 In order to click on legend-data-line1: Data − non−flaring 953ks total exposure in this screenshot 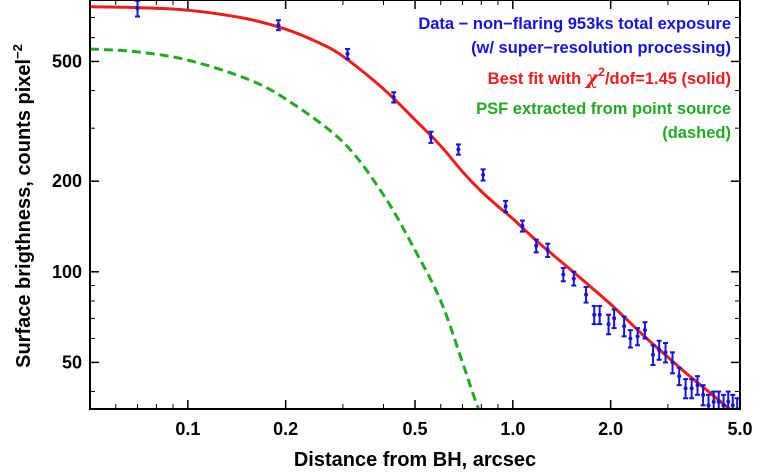, I will do `click(574, 24)`.